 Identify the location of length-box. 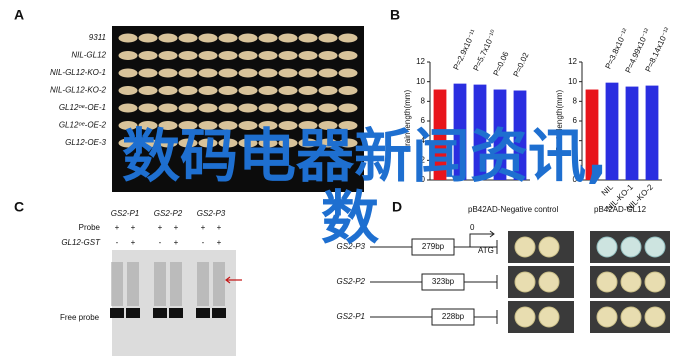
(443, 282).